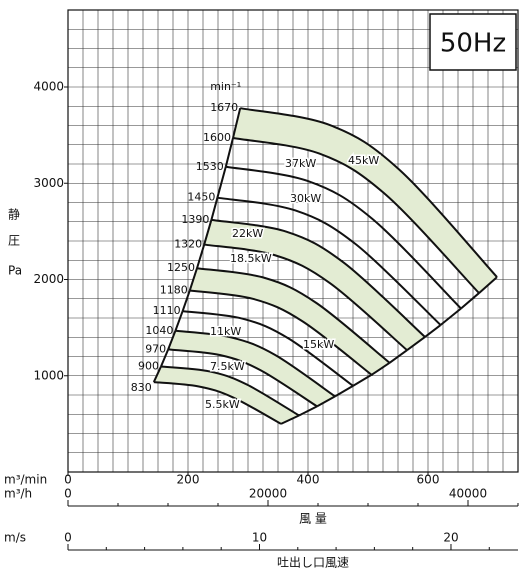 This screenshot has height=574, width=521. What do you see at coordinates (148, 366) in the screenshot?
I see `speed-label: 900` at bounding box center [148, 366].